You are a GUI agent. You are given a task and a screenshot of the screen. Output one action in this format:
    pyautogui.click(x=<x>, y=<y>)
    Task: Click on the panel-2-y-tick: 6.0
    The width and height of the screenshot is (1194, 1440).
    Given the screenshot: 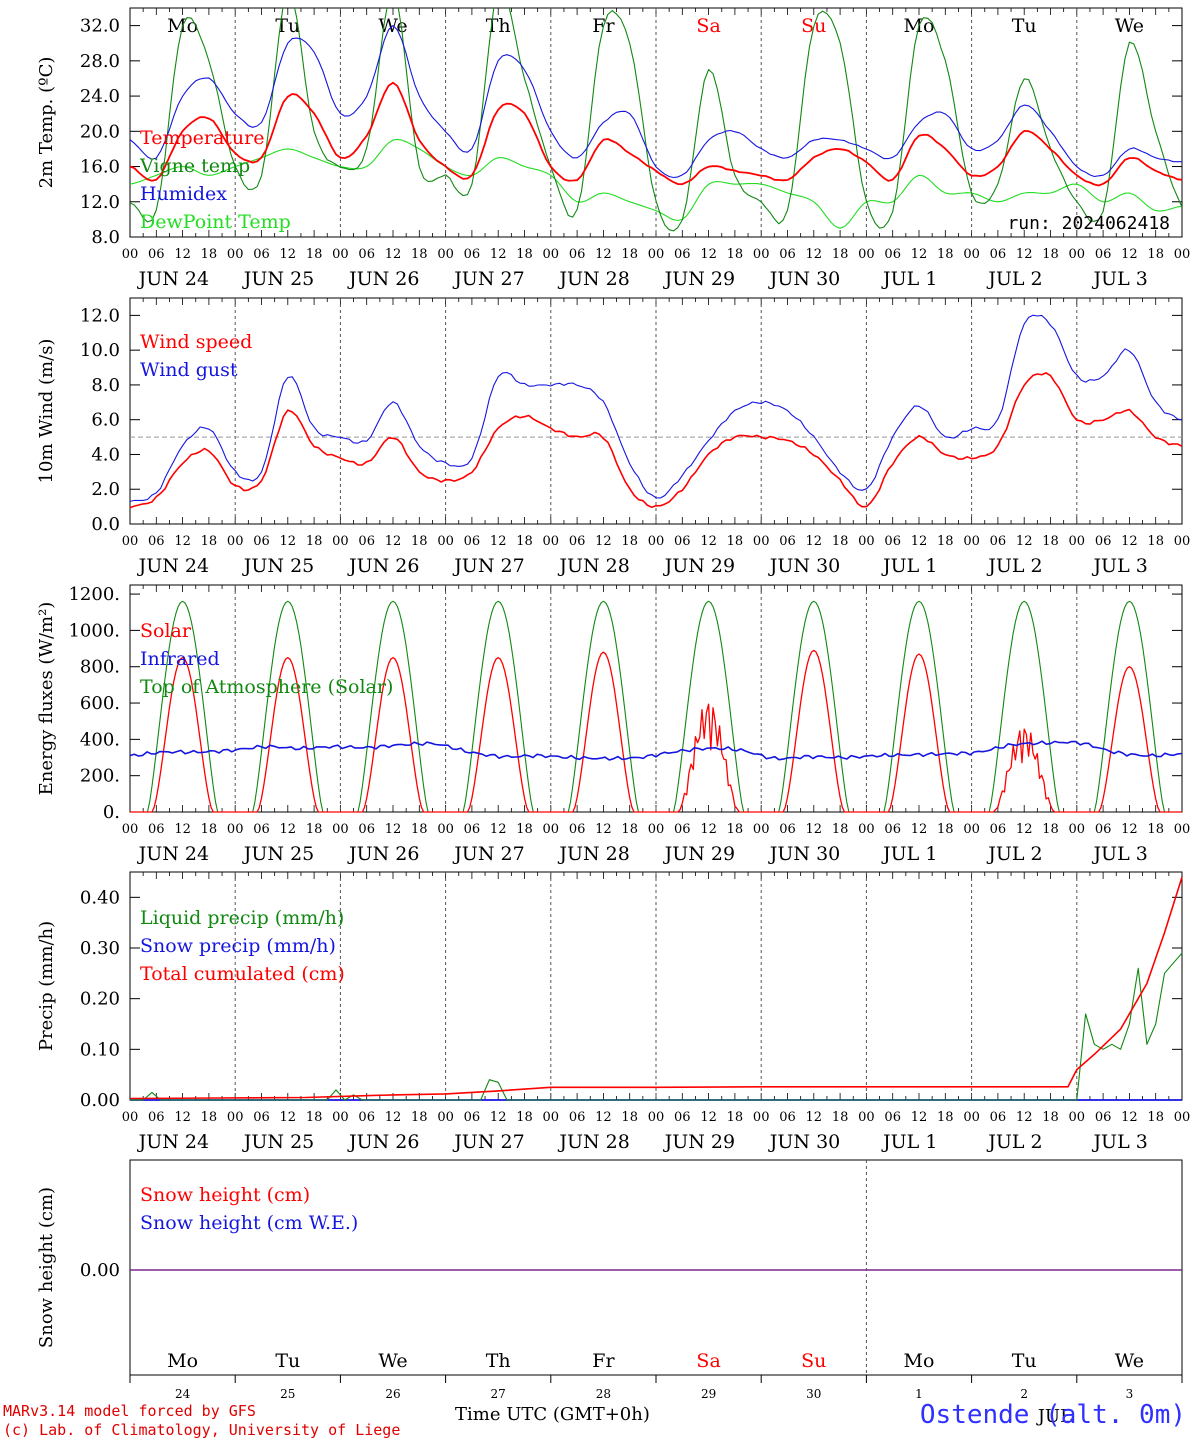 What is the action you would take?
    pyautogui.click(x=105, y=420)
    